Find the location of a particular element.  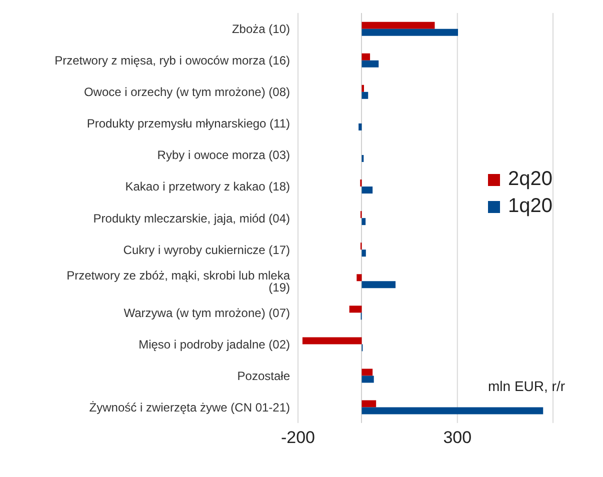

y-tick-label: Warzywa (w tym mrożone) (07) is located at coordinates (207, 313).